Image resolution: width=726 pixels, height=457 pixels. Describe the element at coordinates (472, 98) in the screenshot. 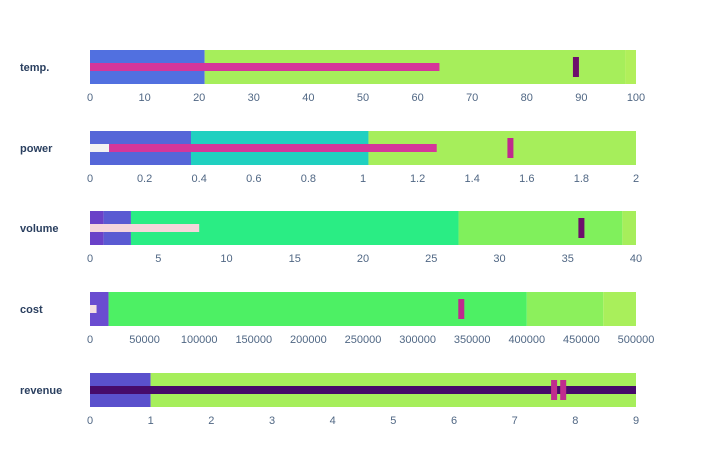

I see `tick-label: 70` at that location.